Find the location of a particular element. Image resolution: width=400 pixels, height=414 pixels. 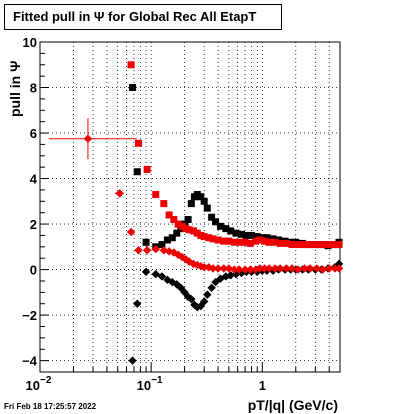

y-tick-label: 6 is located at coordinates (33, 133).